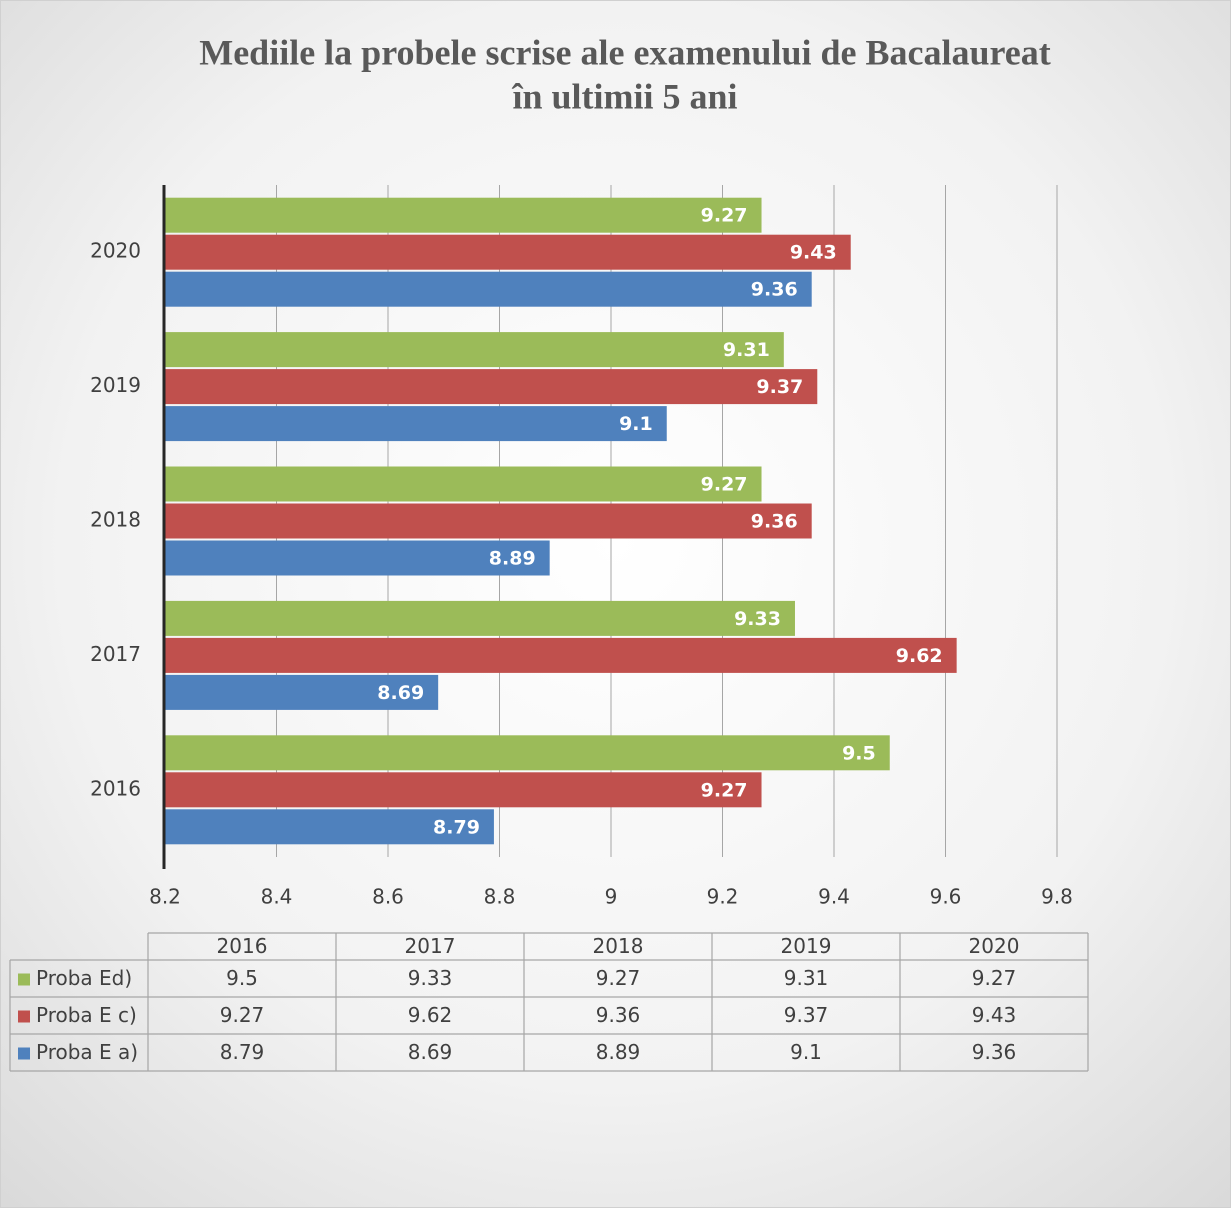  What do you see at coordinates (388, 897) in the screenshot?
I see `x-tick-label: 8.6` at bounding box center [388, 897].